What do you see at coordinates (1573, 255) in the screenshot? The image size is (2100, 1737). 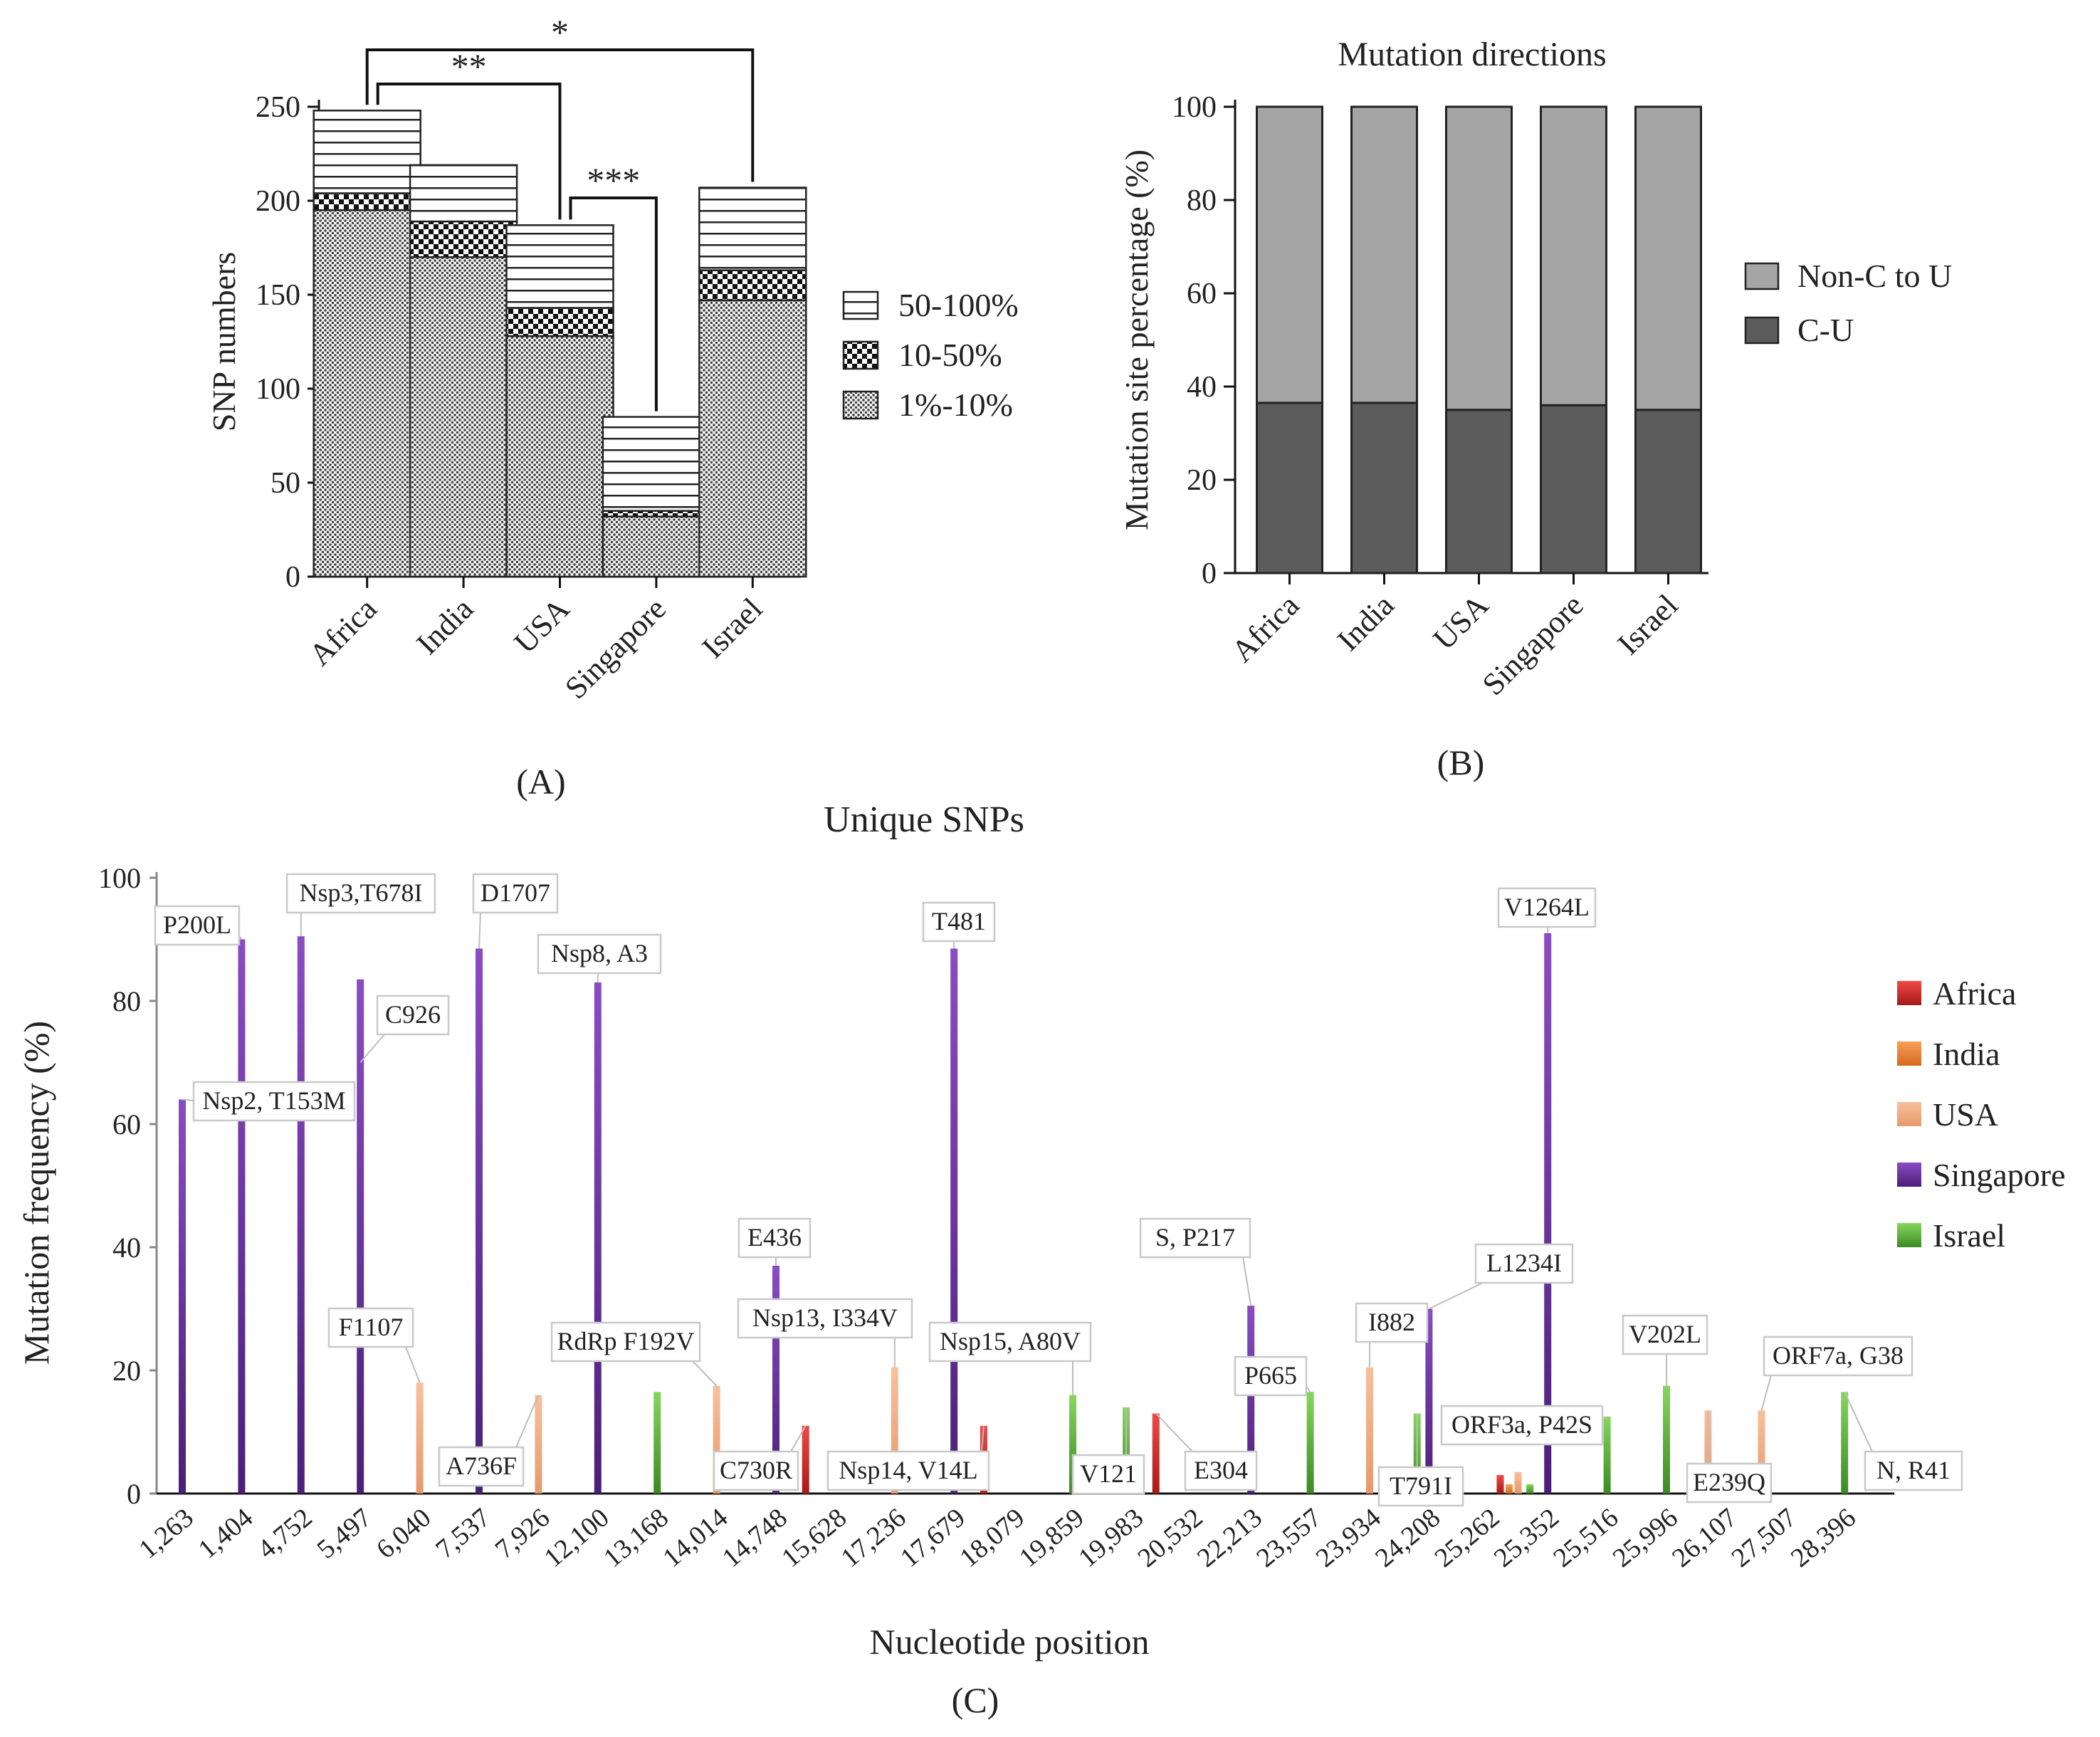 I see `panel-b-bar-singapore-non-c-to-u` at bounding box center [1573, 255].